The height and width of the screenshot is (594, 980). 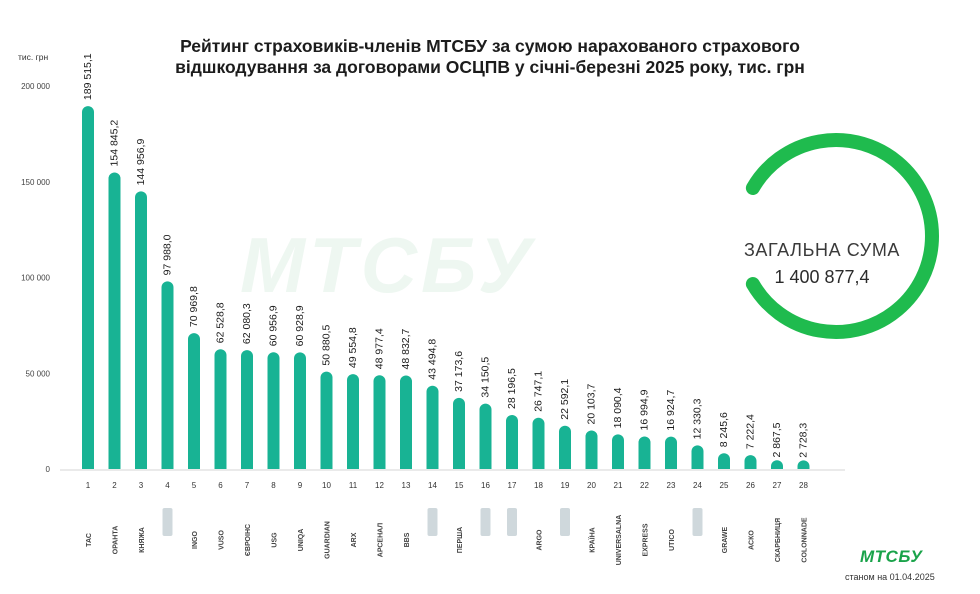 What do you see at coordinates (618, 485) in the screenshot?
I see `category-label: 21` at bounding box center [618, 485].